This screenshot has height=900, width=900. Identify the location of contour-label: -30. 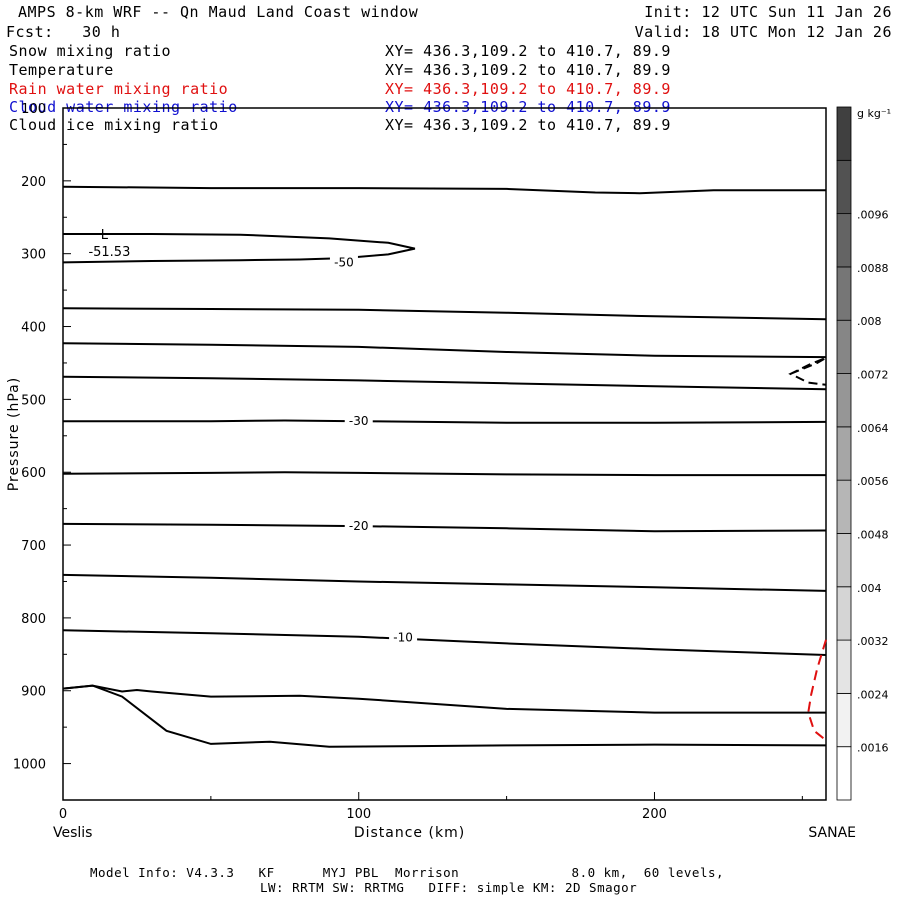
(359, 421).